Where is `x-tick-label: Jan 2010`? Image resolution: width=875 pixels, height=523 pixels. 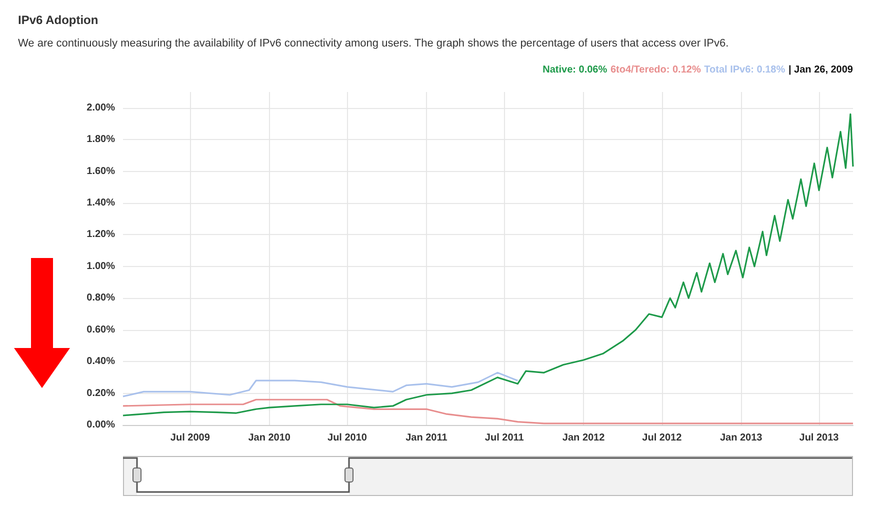 x-tick-label: Jan 2010 is located at coordinates (269, 438).